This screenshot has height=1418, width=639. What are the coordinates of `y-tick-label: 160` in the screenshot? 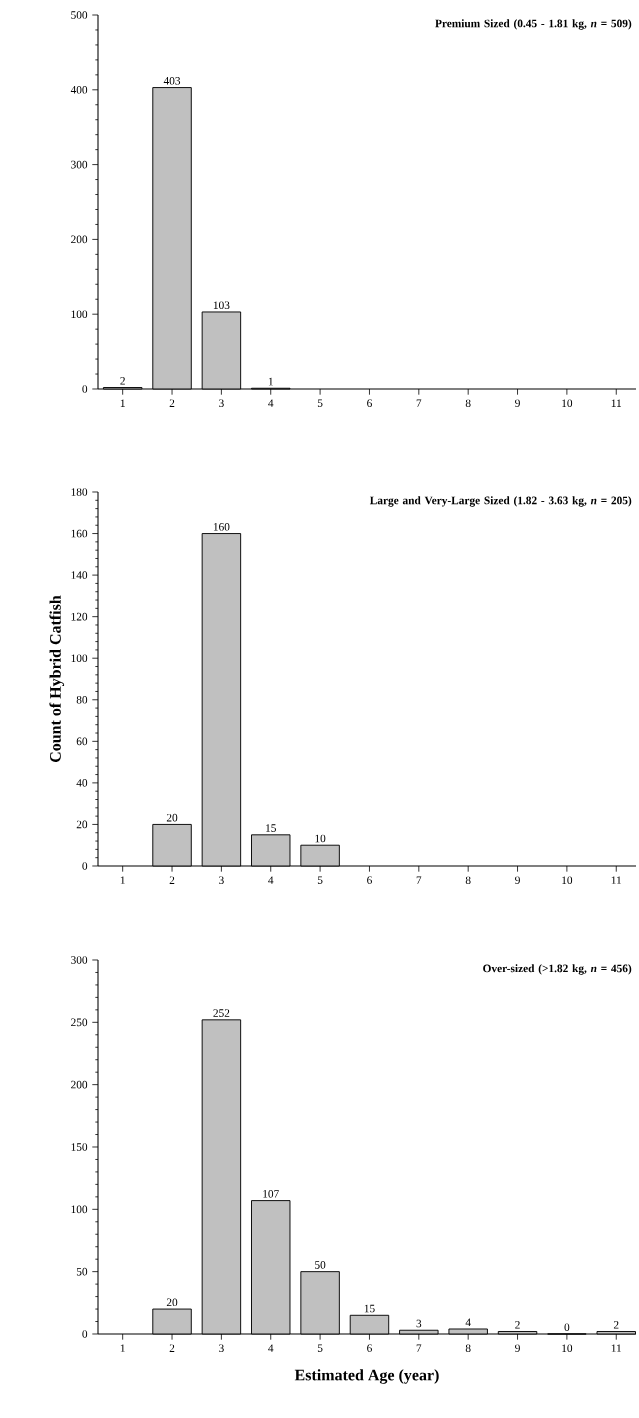 It's located at (79, 533).